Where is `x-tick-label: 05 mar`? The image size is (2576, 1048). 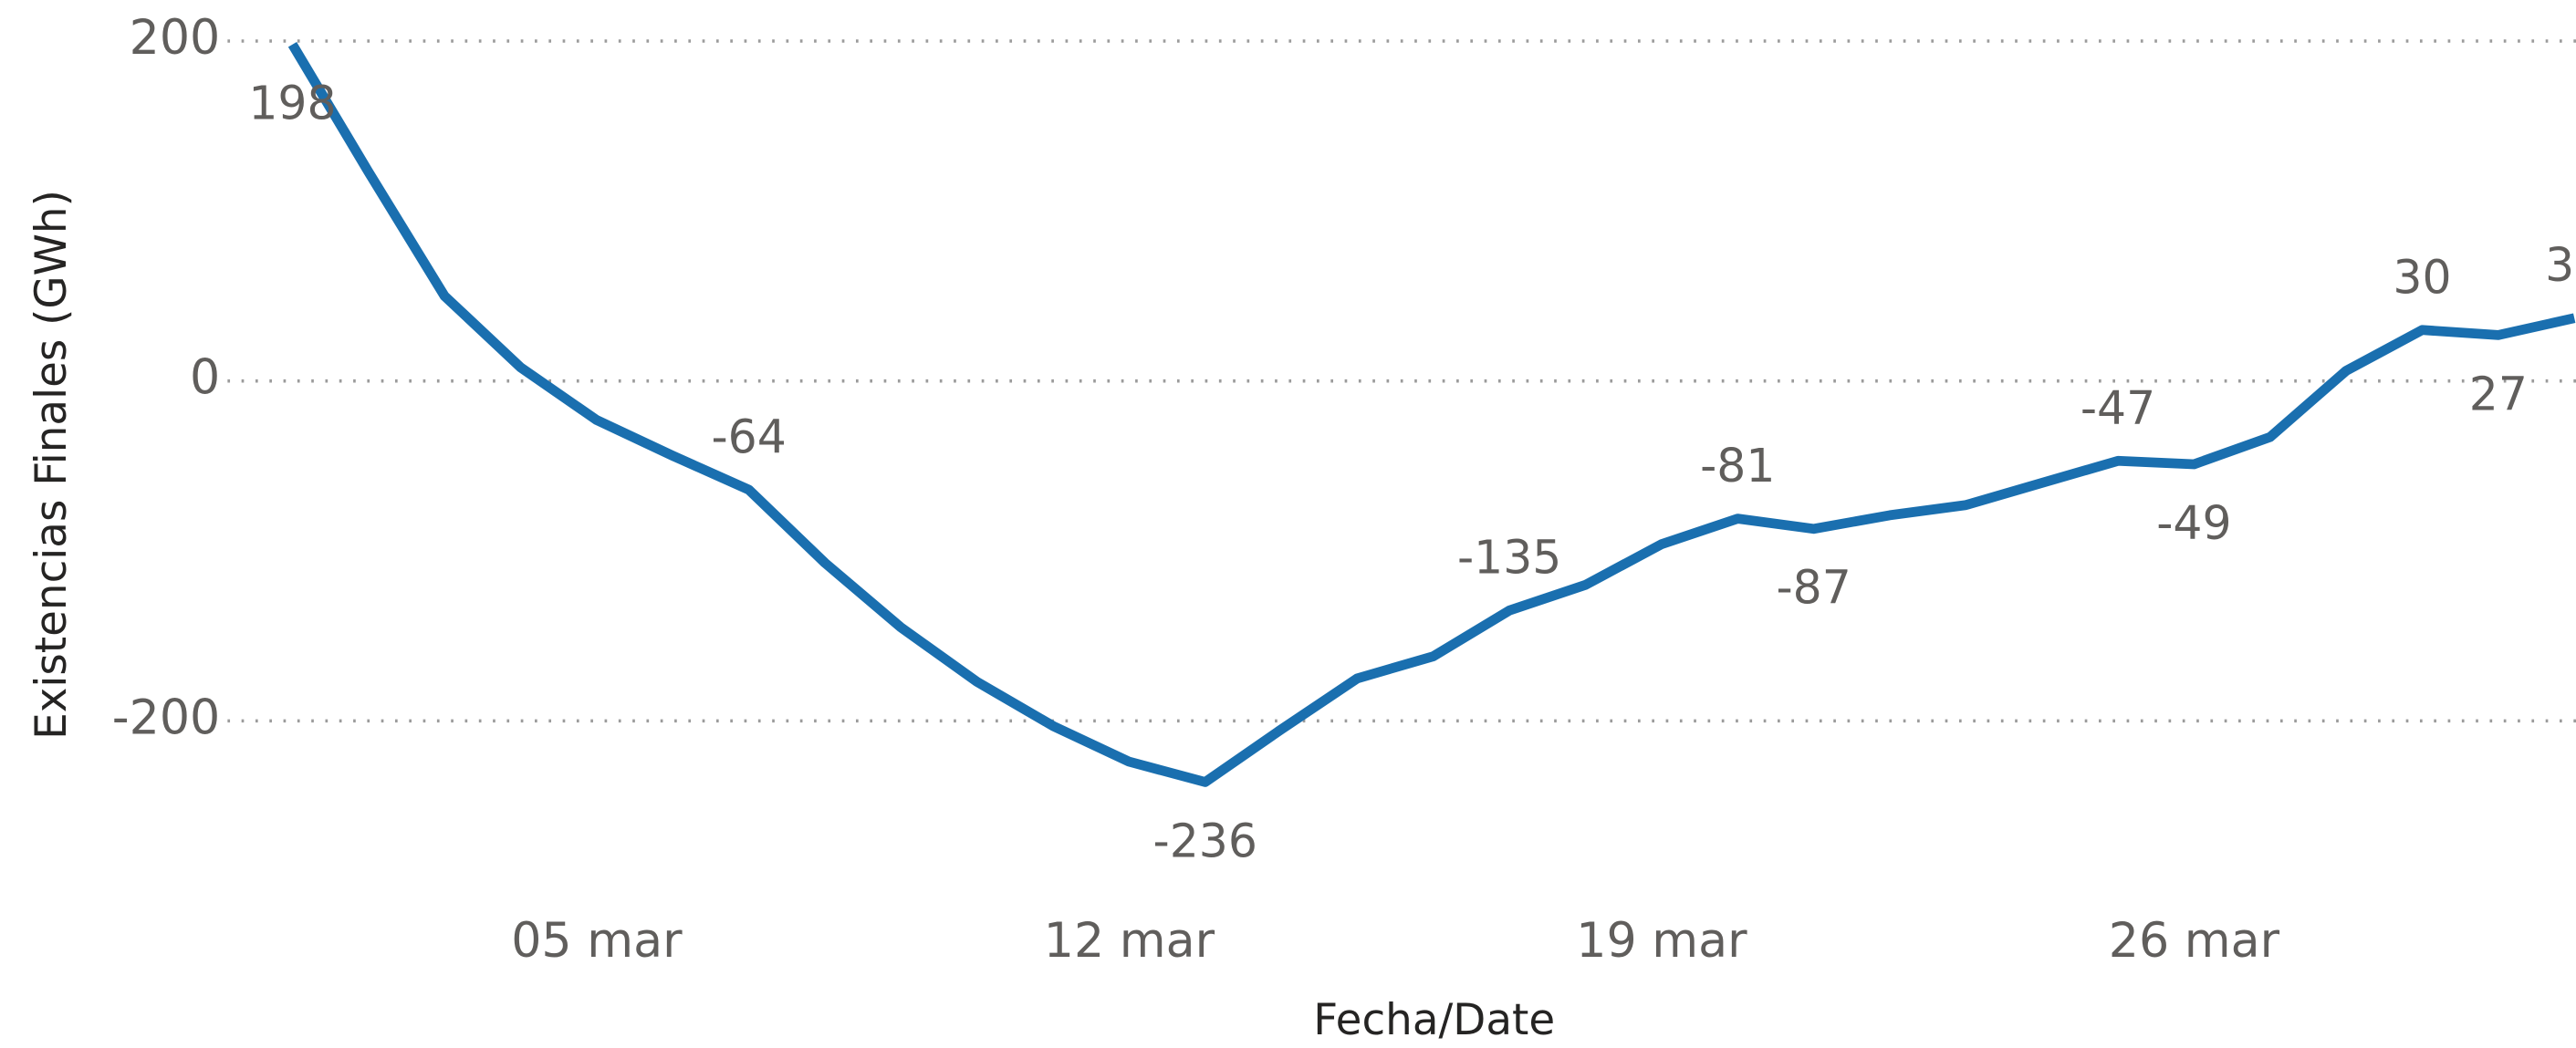 x-tick-label: 05 mar is located at coordinates (597, 941).